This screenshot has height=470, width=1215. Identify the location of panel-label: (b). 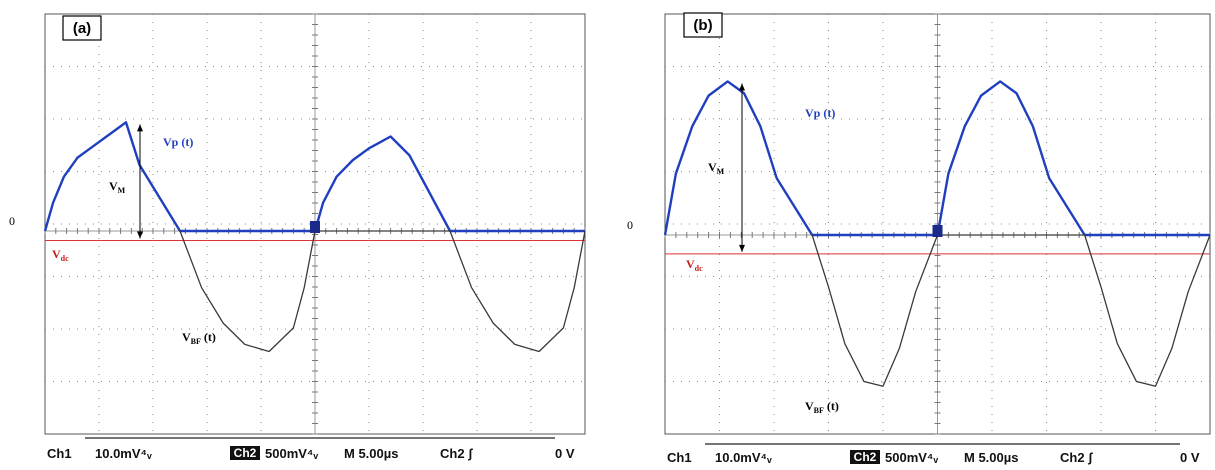
(702, 25).